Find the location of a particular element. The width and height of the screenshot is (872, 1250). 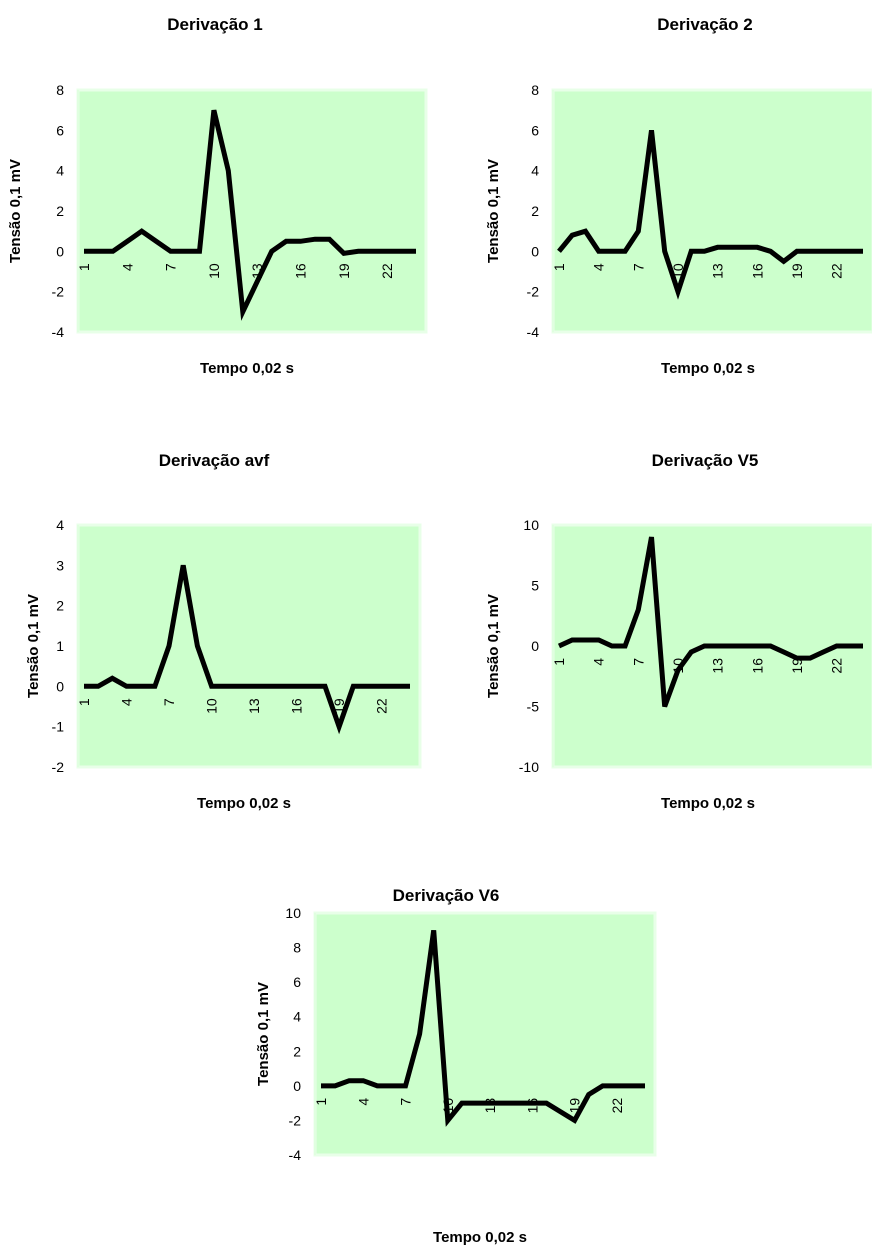

y-tick-label: 1 is located at coordinates (60, 646).